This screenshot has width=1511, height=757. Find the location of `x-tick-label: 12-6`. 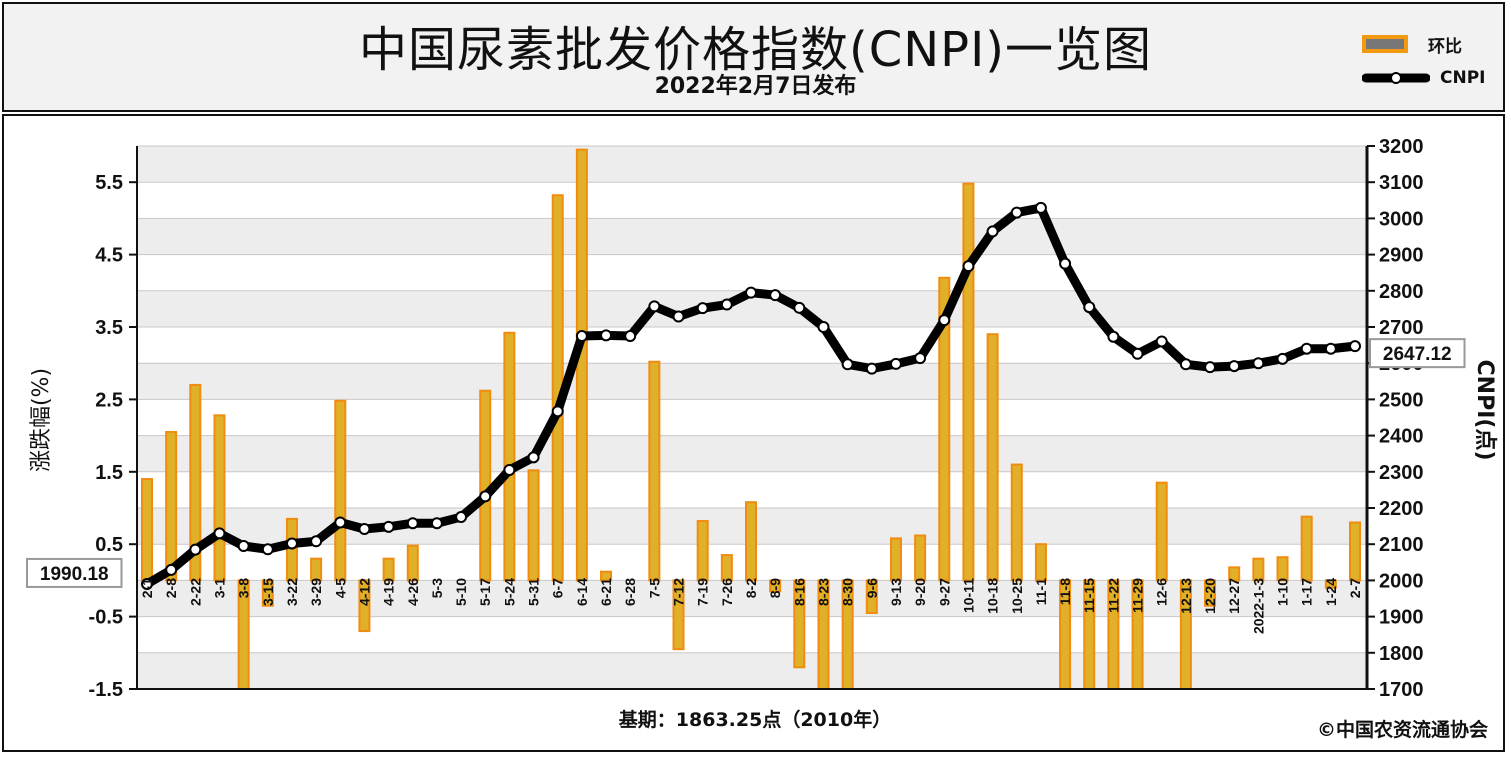

x-tick-label: 12-6 is located at coordinates (1162, 592).